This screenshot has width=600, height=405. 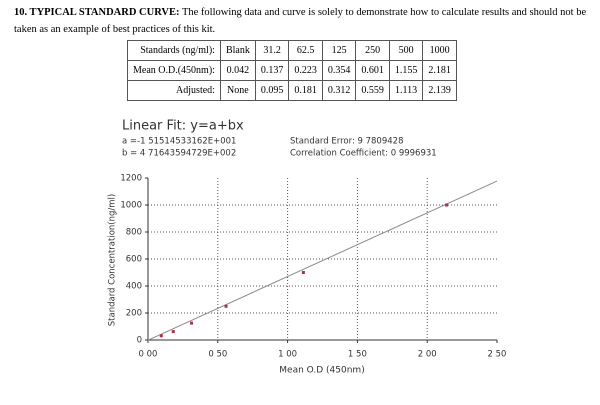 What do you see at coordinates (427, 355) in the screenshot?
I see `x-tick-label: 2 00` at bounding box center [427, 355].